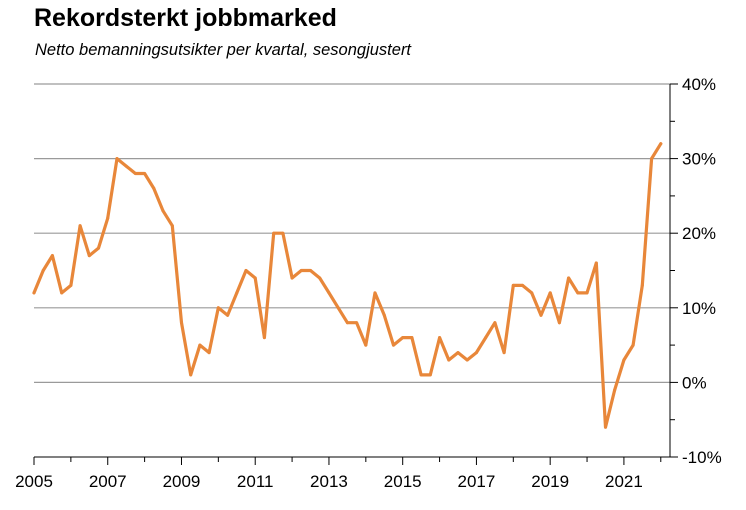 The height and width of the screenshot is (510, 746). What do you see at coordinates (329, 481) in the screenshot?
I see `x-tick-label: 2013` at bounding box center [329, 481].